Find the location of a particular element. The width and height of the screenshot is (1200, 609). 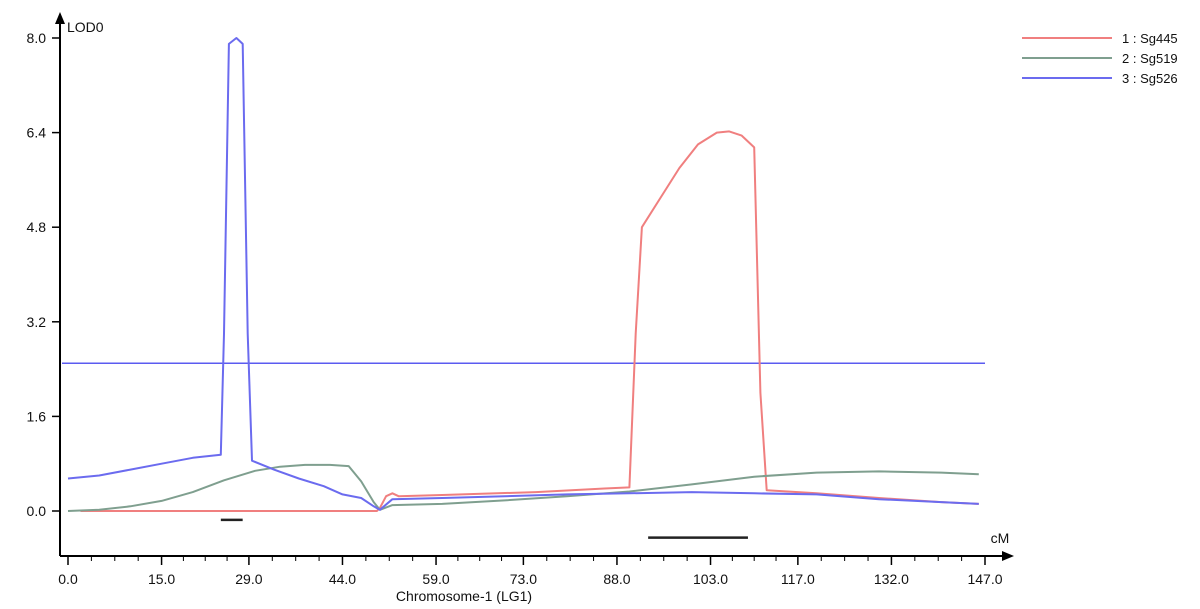

x-tick-label: 103.0 is located at coordinates (710, 579).